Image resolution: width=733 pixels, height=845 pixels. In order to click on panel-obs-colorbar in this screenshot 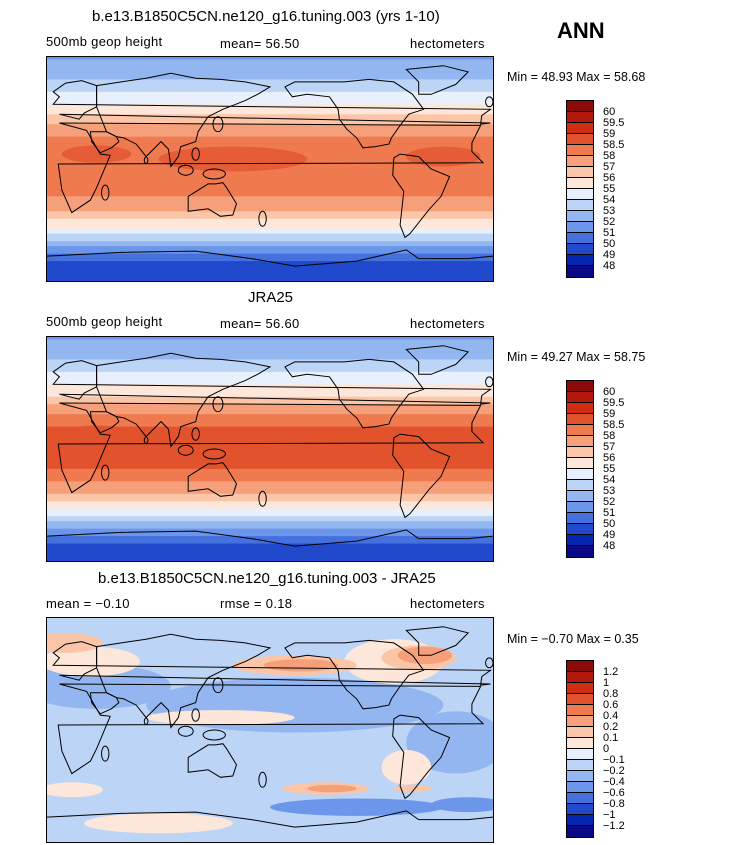, I will do `click(580, 469)`.